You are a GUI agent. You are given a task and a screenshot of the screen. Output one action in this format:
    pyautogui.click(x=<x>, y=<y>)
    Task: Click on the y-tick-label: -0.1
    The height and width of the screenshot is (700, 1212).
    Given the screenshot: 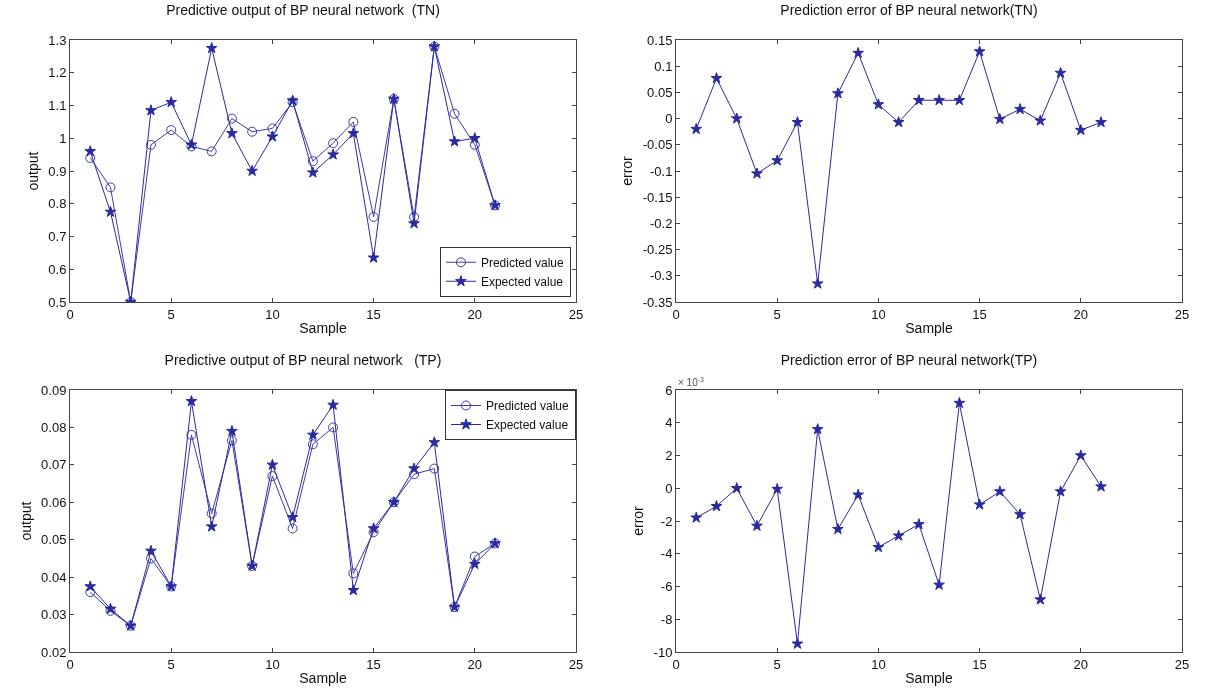 What is the action you would take?
    pyautogui.click(x=661, y=171)
    